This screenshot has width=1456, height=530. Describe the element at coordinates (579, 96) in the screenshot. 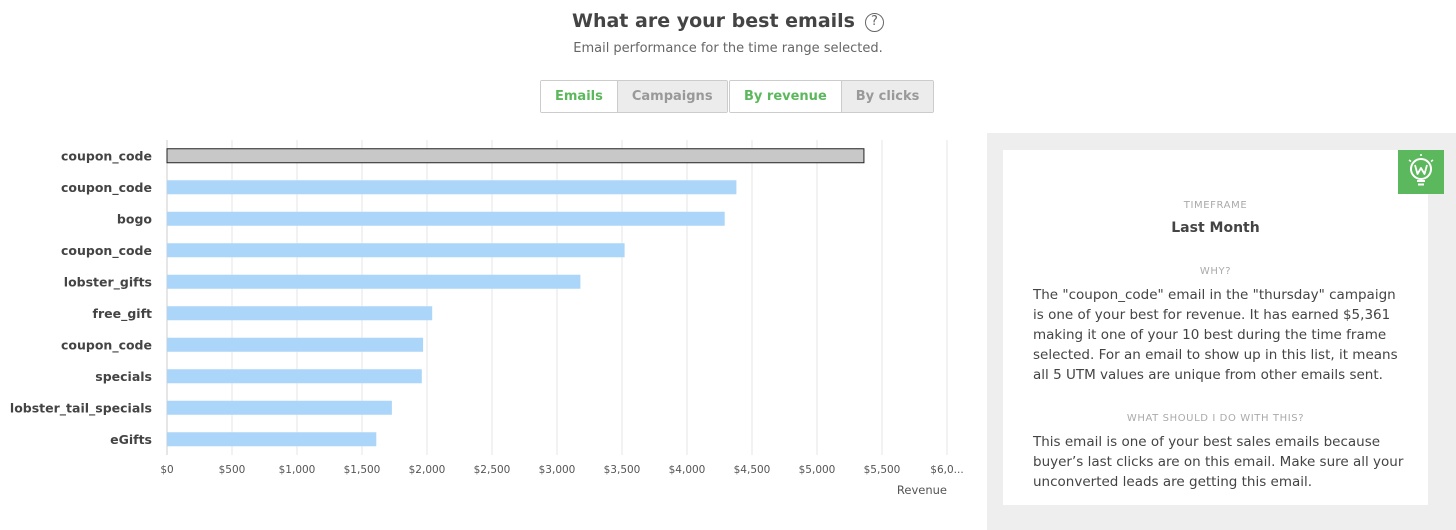

I see `emails-toggle-button: Emails` at that location.